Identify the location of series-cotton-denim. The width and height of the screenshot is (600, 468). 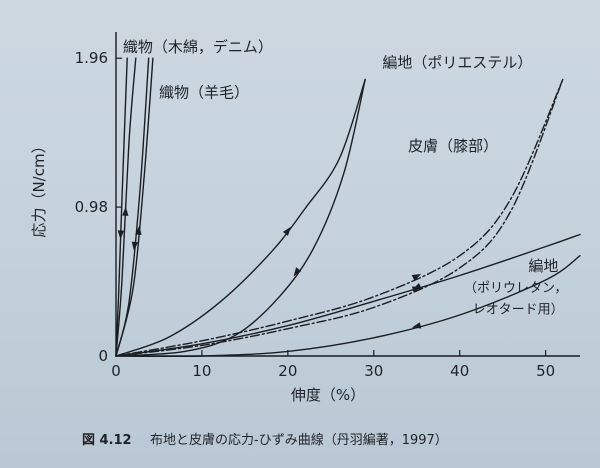
(126, 207).